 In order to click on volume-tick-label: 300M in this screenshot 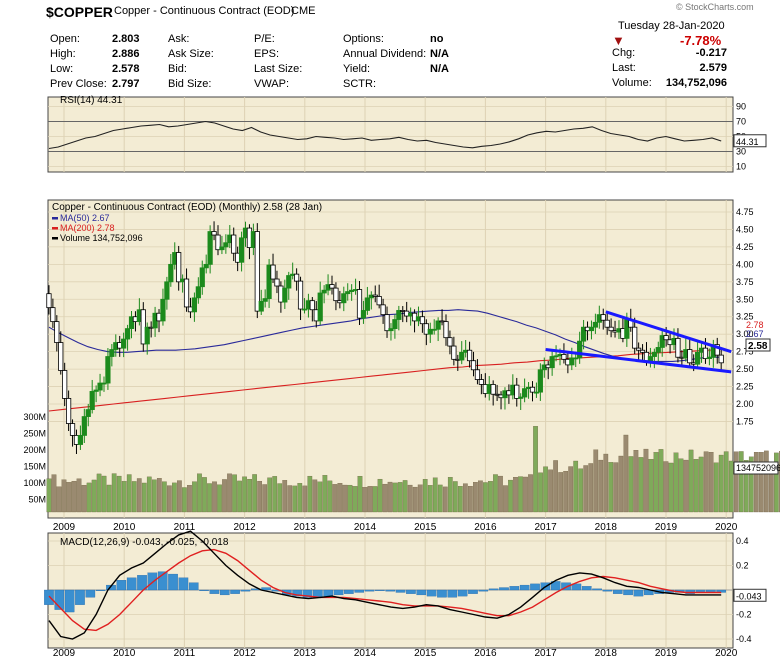, I will do `click(34, 417)`.